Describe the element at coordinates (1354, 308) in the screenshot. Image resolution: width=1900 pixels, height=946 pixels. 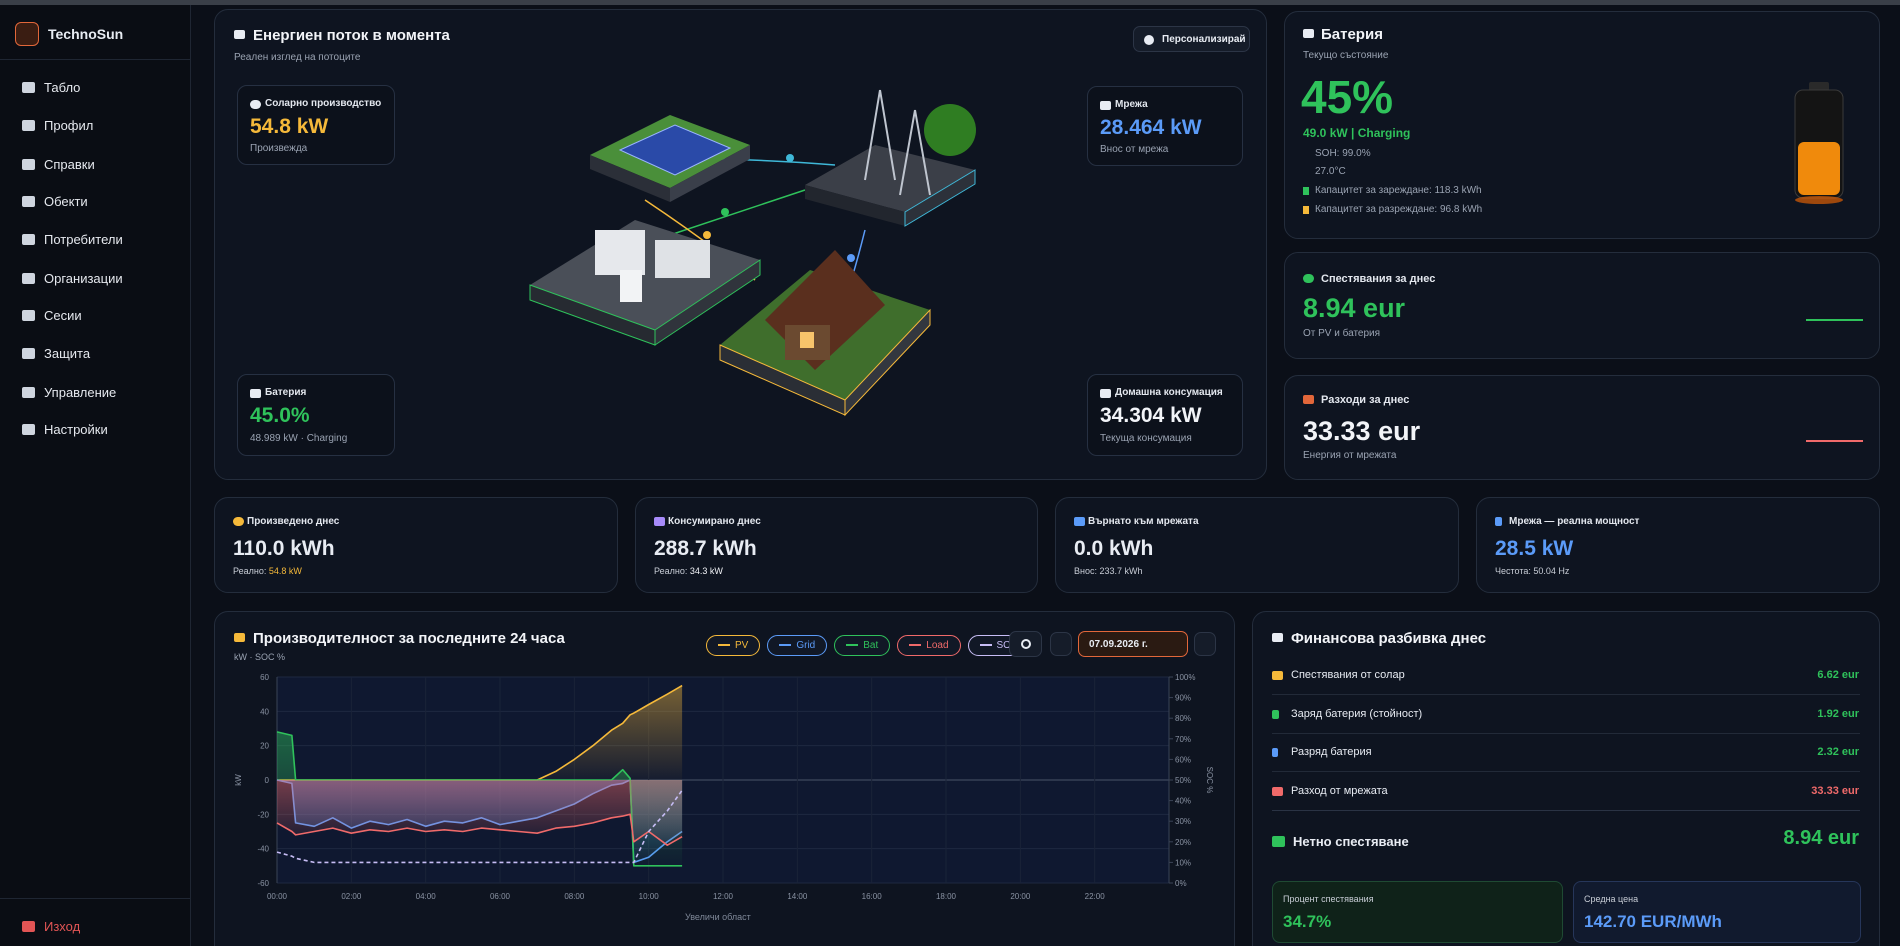
I see `value: 8.94 eur` at that location.